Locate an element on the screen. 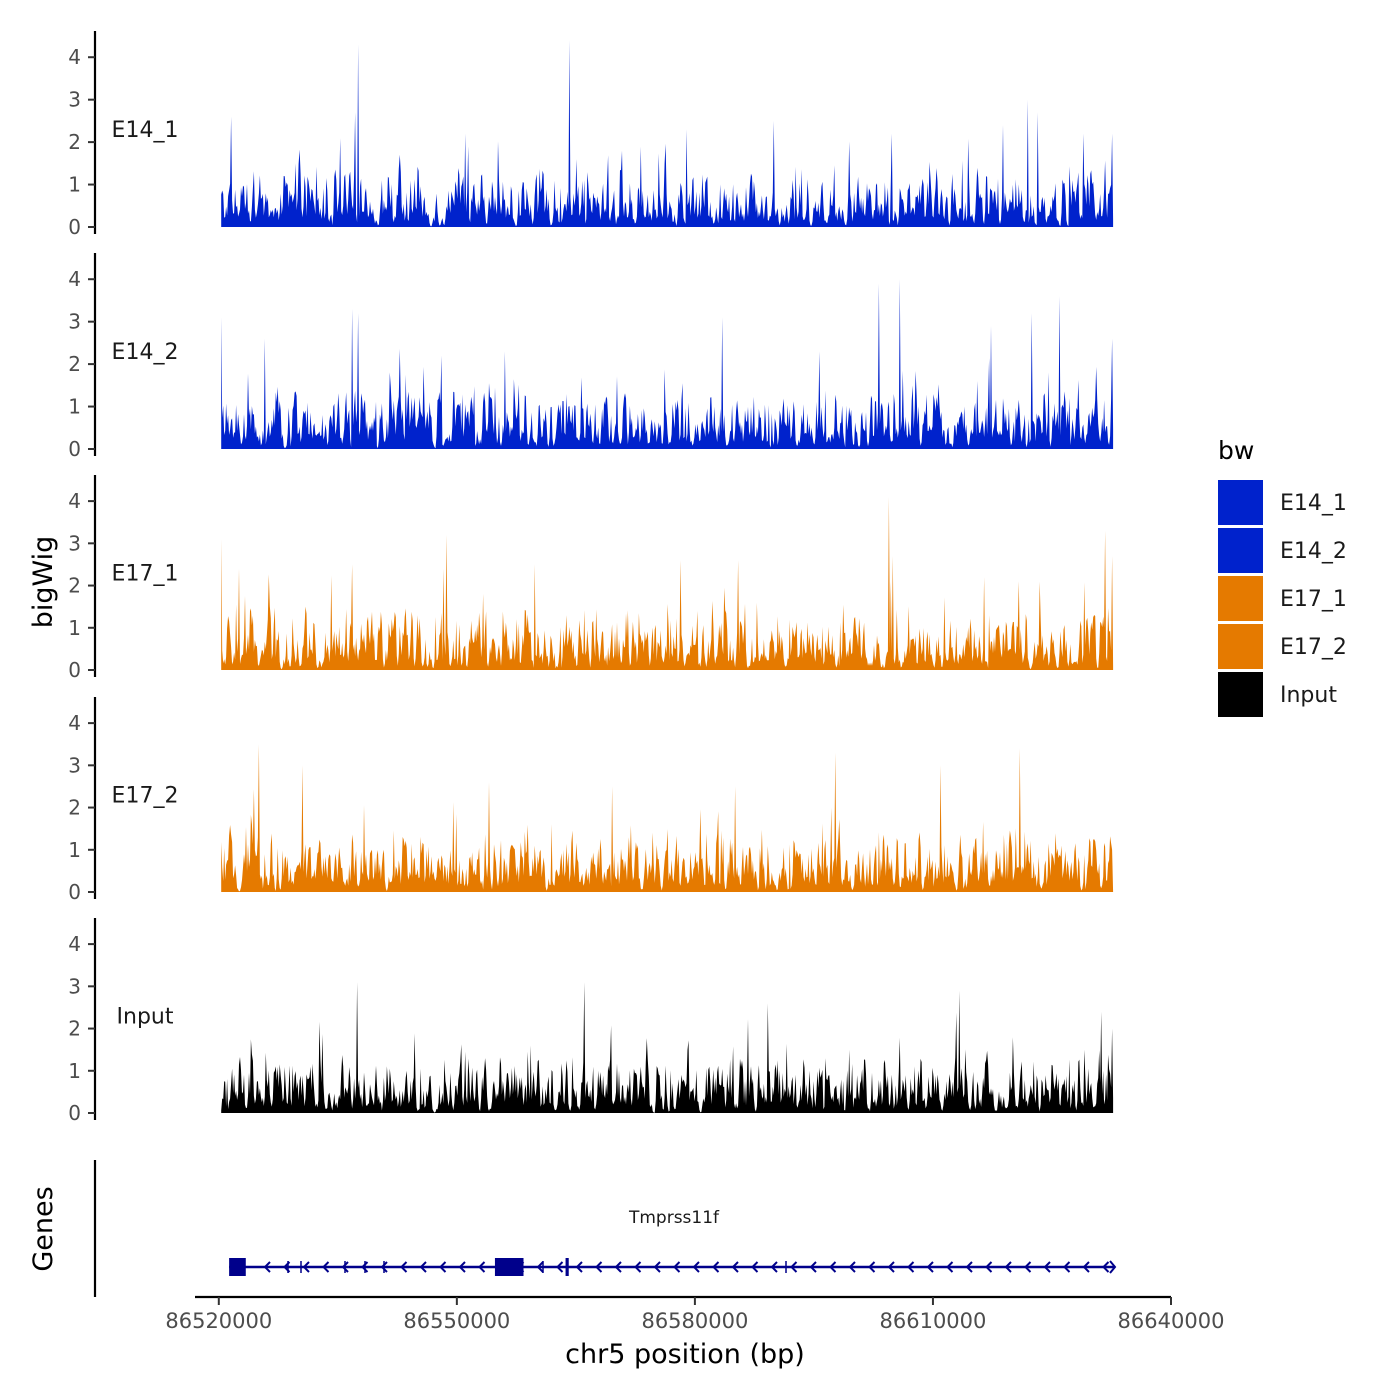 The width and height of the screenshot is (1400, 1400). signal-area-Input is located at coordinates (667, 1047).